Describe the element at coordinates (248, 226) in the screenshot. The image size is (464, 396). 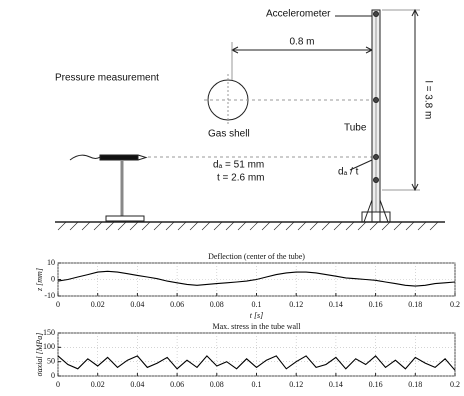
I see `hatch` at that location.